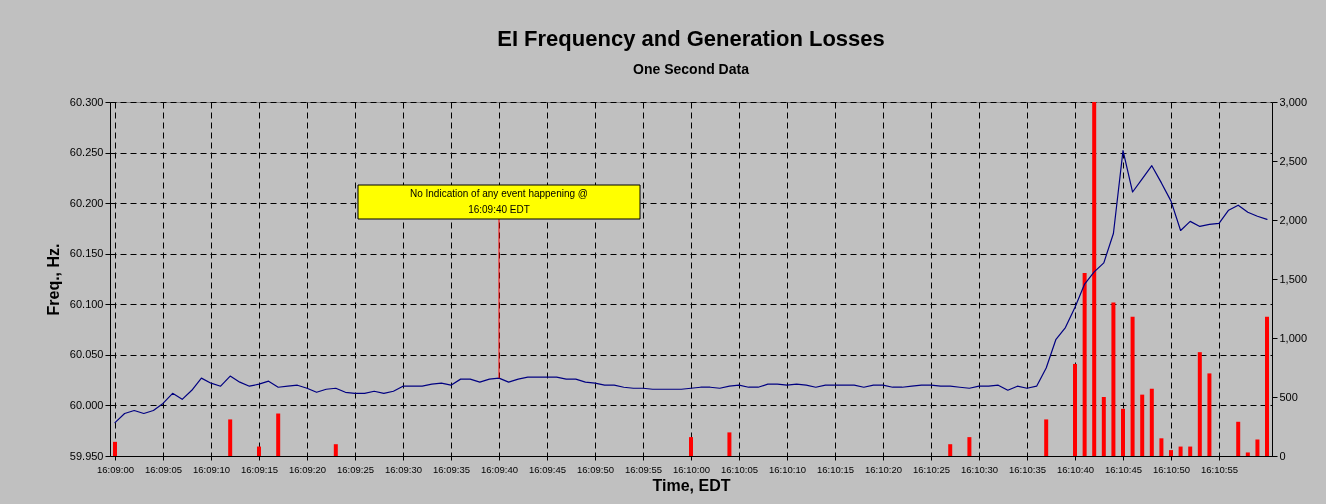  What do you see at coordinates (86, 253) in the screenshot?
I see `y-tick-label: 60.150` at bounding box center [86, 253].